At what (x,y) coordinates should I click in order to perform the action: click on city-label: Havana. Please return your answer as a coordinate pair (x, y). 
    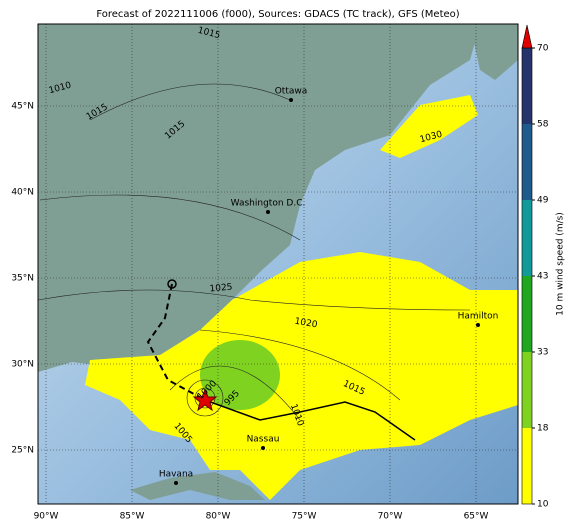
    Looking at the image, I should click on (176, 475).